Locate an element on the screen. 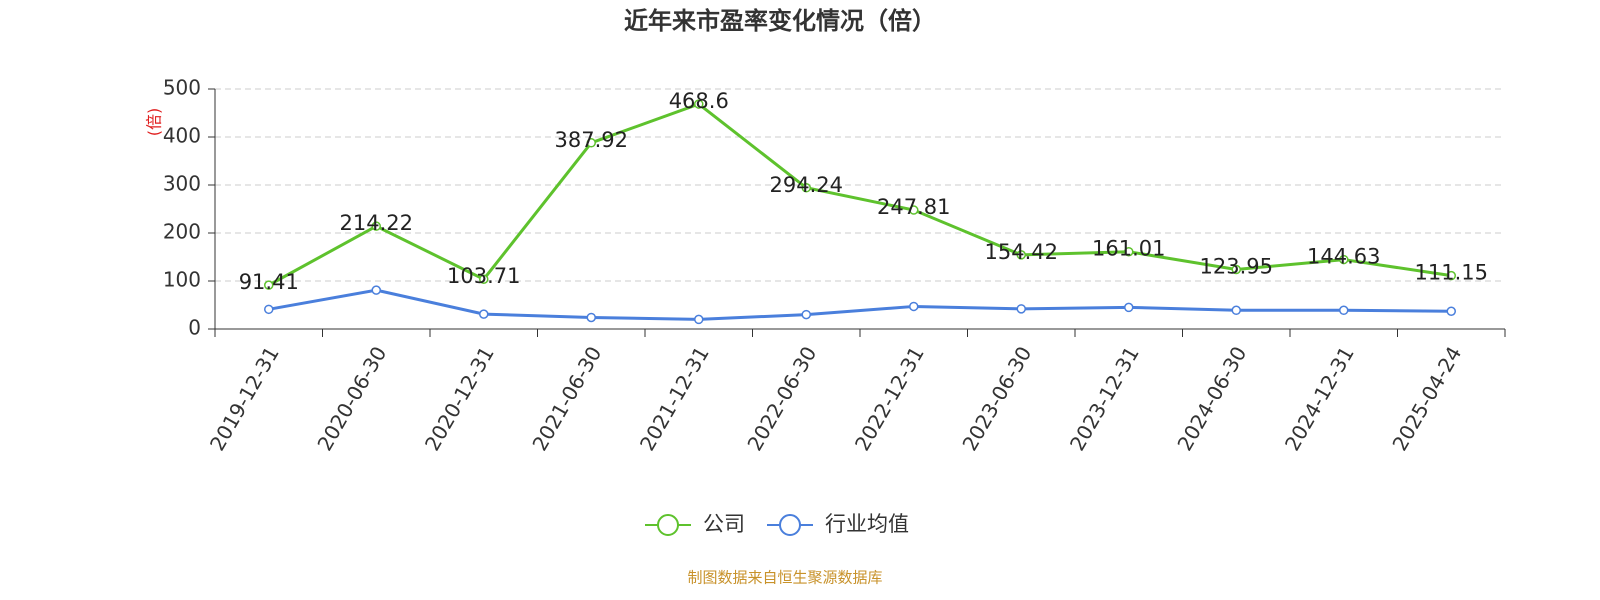  x-tick-label: 2021-12-31 is located at coordinates (674, 398).